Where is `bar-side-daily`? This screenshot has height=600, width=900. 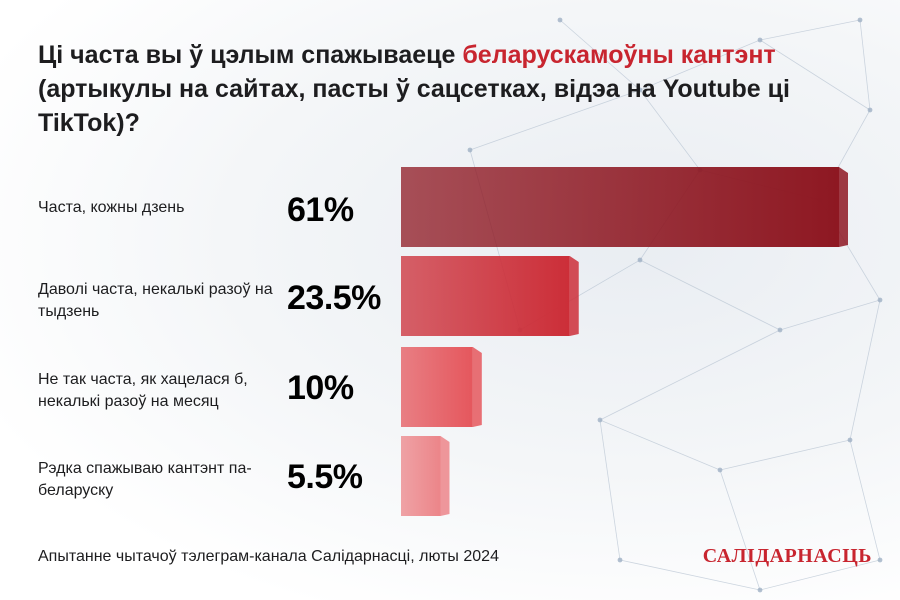 bar-side-daily is located at coordinates (843, 207).